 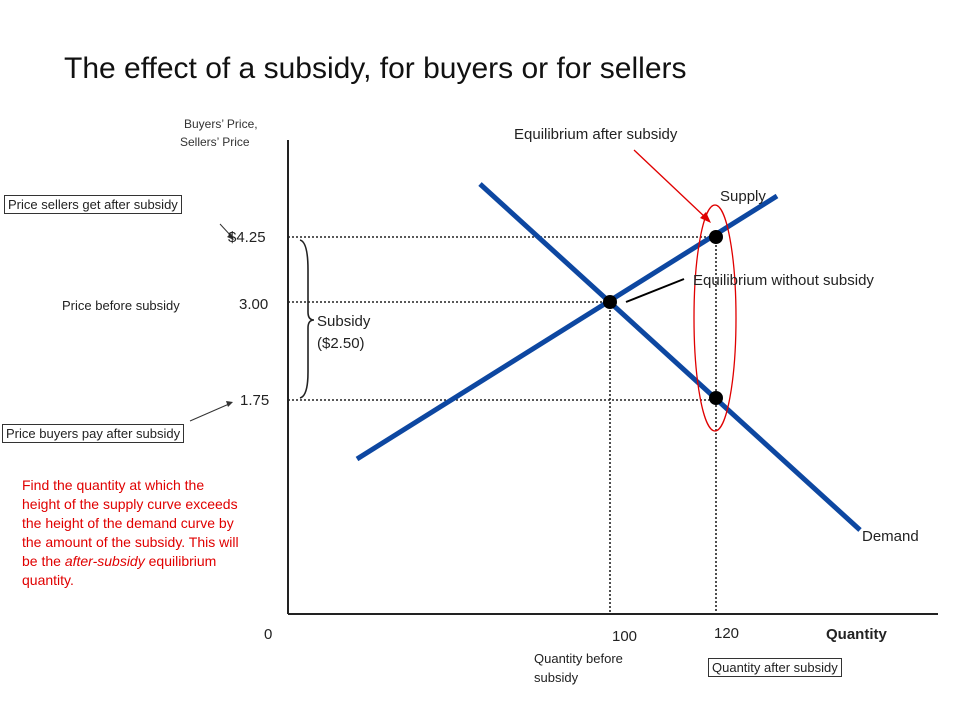 What do you see at coordinates (890, 536) in the screenshot?
I see `demand-label: Demand` at bounding box center [890, 536].